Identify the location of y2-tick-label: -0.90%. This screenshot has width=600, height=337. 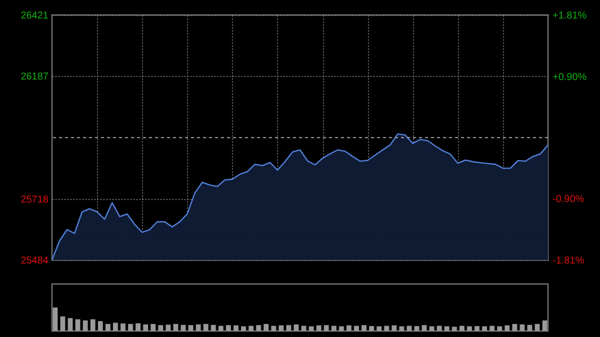
(568, 199).